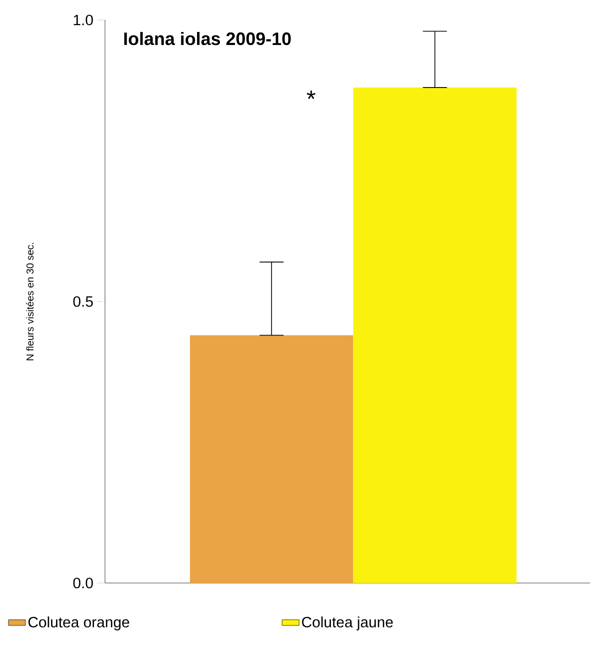 Image resolution: width=595 pixels, height=656 pixels. I want to click on annotation: *, so click(311, 94).